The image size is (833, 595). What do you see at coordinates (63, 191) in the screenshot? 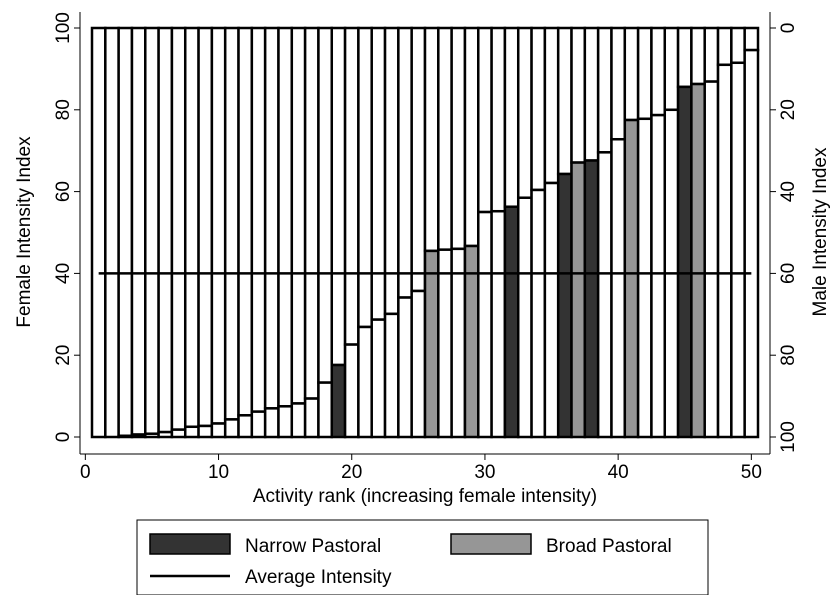
I see `y-left-tick-label: 60` at bounding box center [63, 191].